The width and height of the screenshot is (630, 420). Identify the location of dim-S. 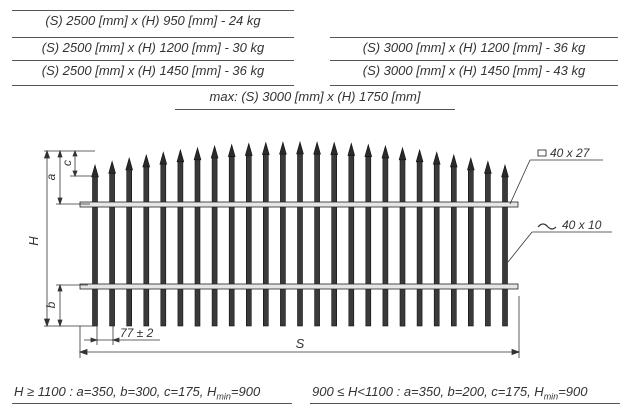
(299, 327).